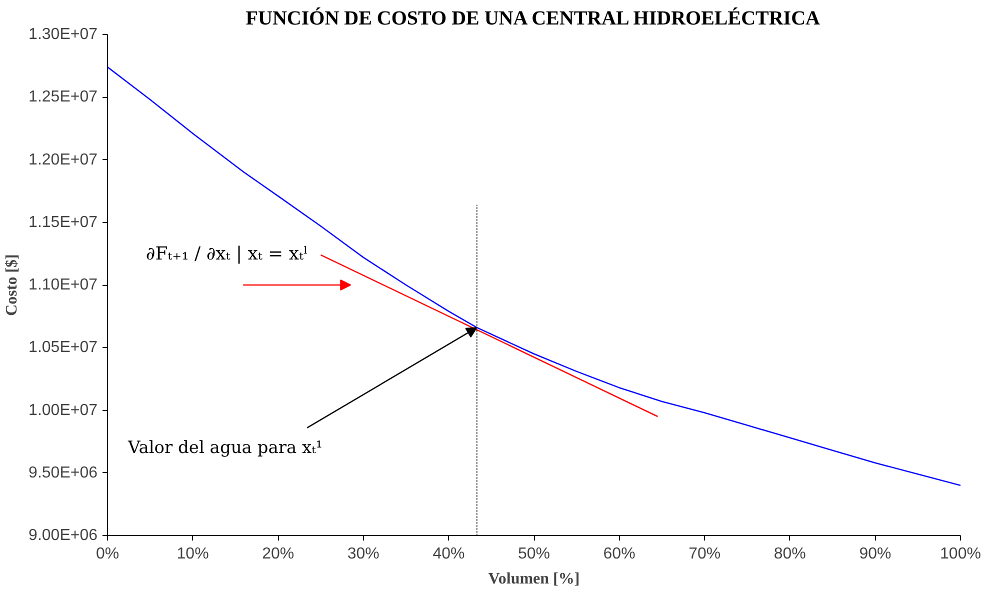 Image resolution: width=991 pixels, height=594 pixels. I want to click on annotation: Valor del agua para xₜ¹, so click(224, 448).